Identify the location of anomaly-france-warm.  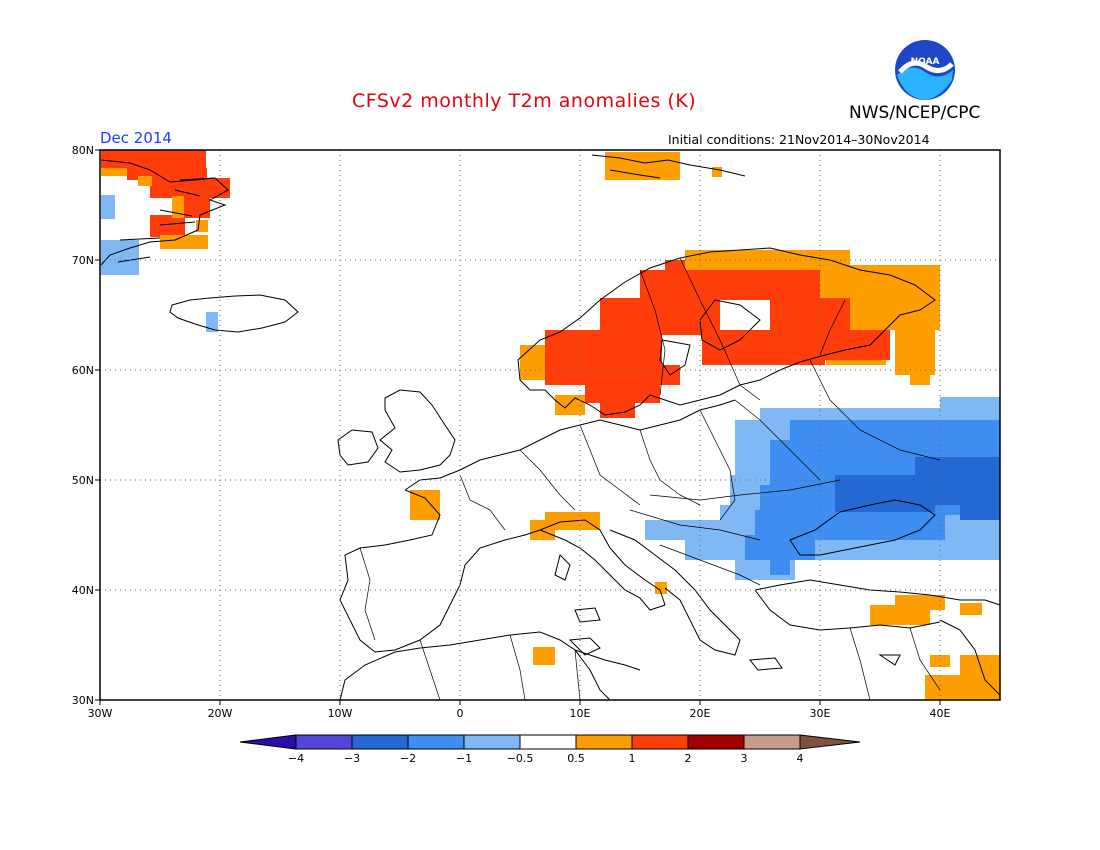
(425, 505).